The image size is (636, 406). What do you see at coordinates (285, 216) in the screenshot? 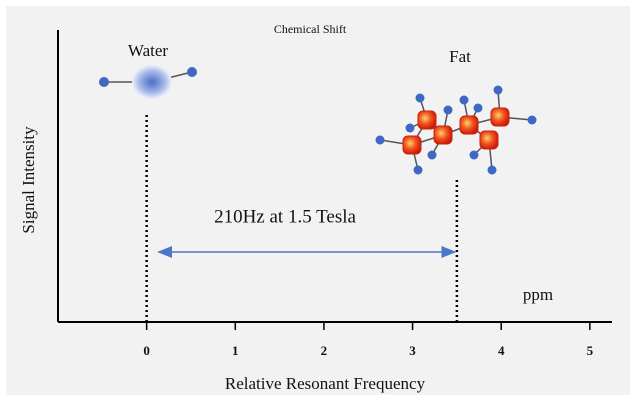
I see `separation-label: 210Hz at 1.5 Tesla` at bounding box center [285, 216].